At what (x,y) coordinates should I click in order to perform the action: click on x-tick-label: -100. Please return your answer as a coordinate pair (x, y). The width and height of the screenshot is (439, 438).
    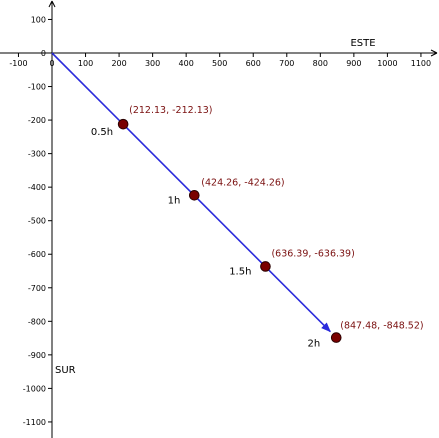
    Looking at the image, I should click on (18, 63).